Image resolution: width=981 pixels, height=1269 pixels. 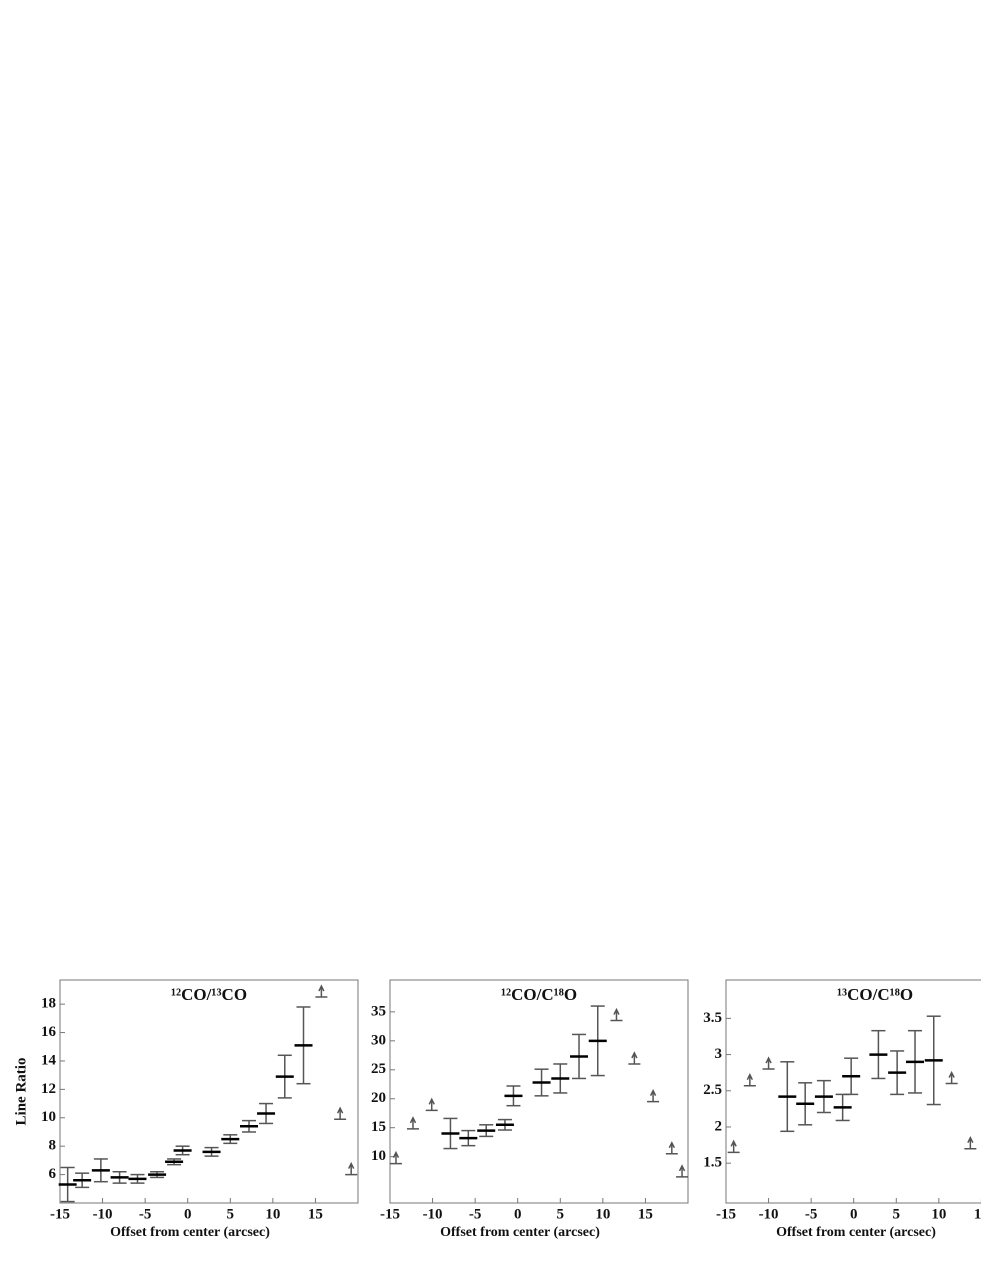 What do you see at coordinates (712, 1090) in the screenshot?
I see `y-tick-label: 2.5` at bounding box center [712, 1090].